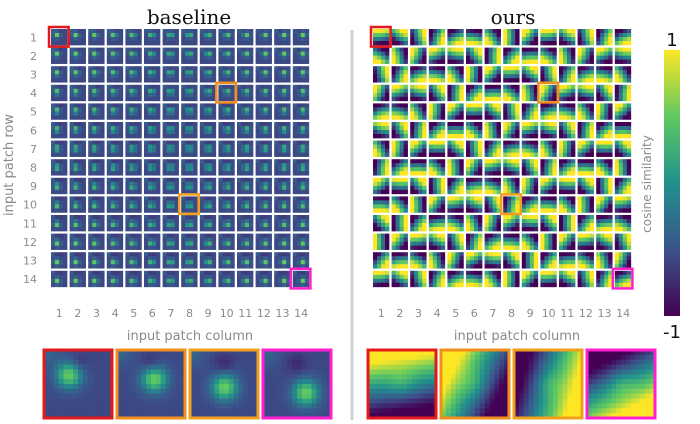 The height and width of the screenshot is (424, 700). What do you see at coordinates (283, 313) in the screenshot?
I see `col-tick-label: 13` at bounding box center [283, 313].